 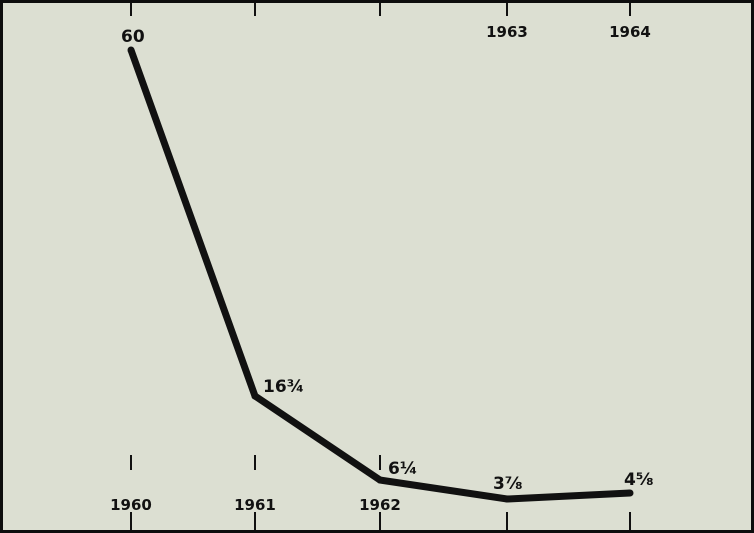 I want to click on data-label-1961: 16¾, so click(x=283, y=387).